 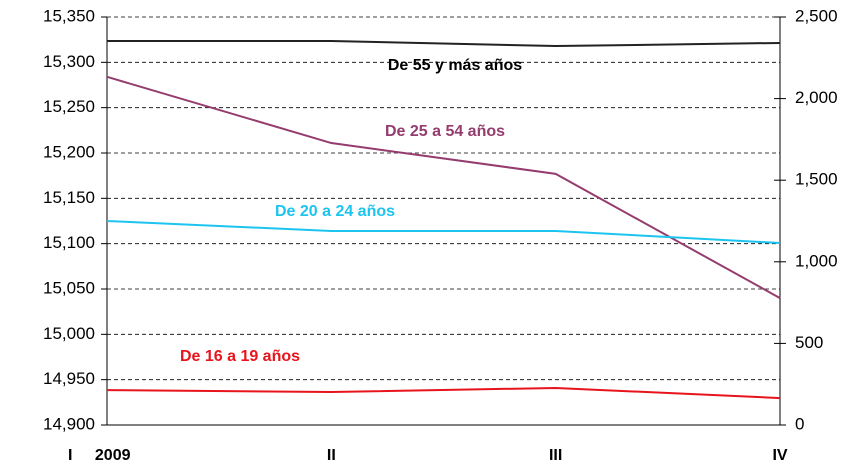 What do you see at coordinates (331, 455) in the screenshot?
I see `x-tick-label: II` at bounding box center [331, 455].